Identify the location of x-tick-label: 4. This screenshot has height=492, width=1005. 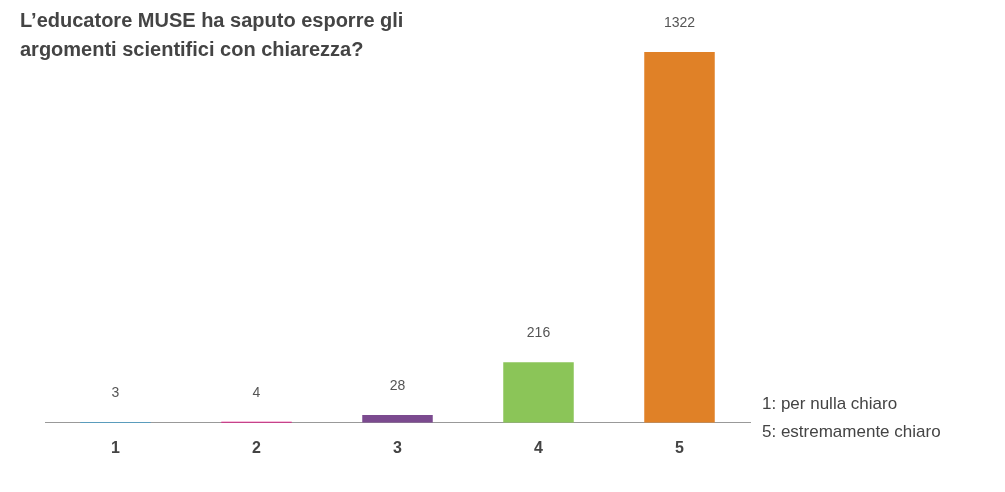
(539, 447).